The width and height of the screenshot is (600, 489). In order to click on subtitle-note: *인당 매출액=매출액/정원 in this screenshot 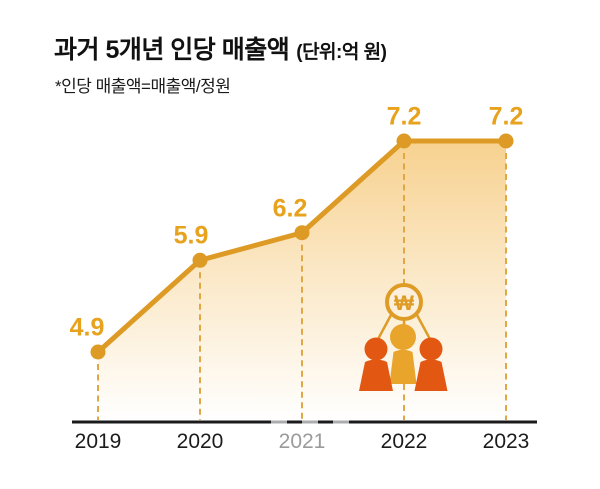, I will do `click(143, 86)`.